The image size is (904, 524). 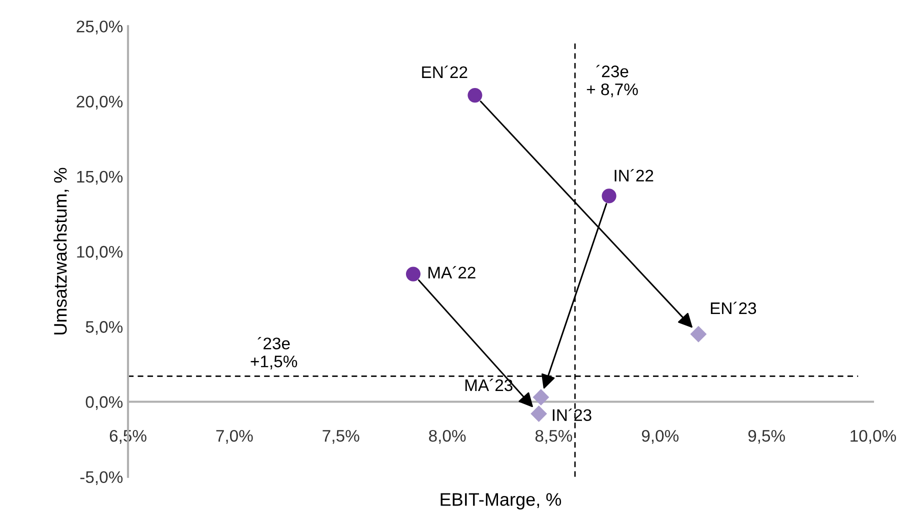 I want to click on x-tick-label: 8,0%, so click(x=447, y=437).